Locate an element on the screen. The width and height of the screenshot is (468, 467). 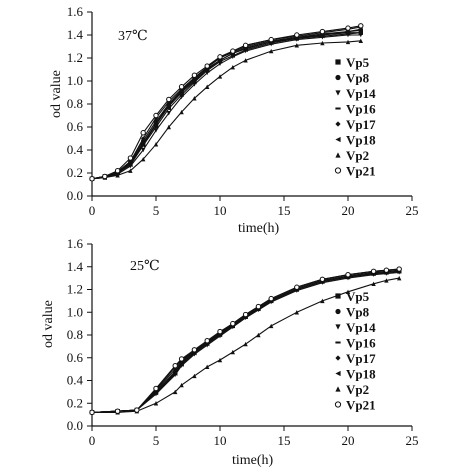
legend-marker-vp16 is located at coordinates (338, 342).